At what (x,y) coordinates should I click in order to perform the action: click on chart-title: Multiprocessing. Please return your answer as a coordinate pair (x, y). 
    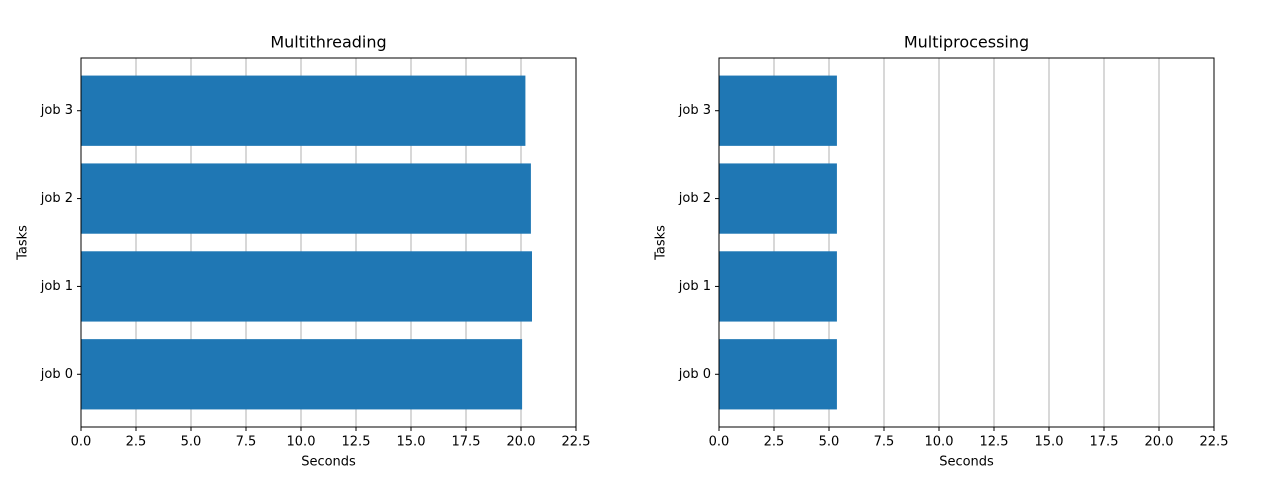
    Looking at the image, I should click on (966, 42).